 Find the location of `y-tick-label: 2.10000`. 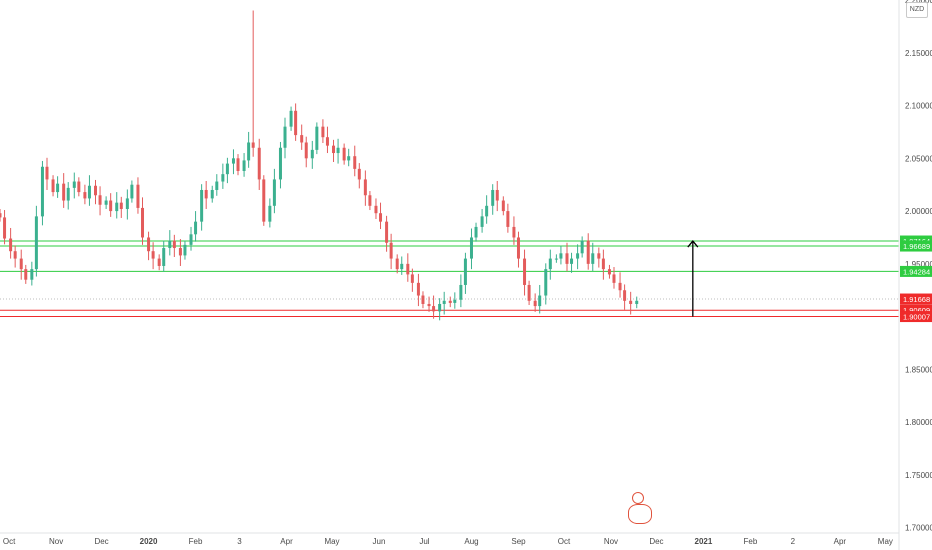

y-tick-label: 2.10000 is located at coordinates (918, 106).